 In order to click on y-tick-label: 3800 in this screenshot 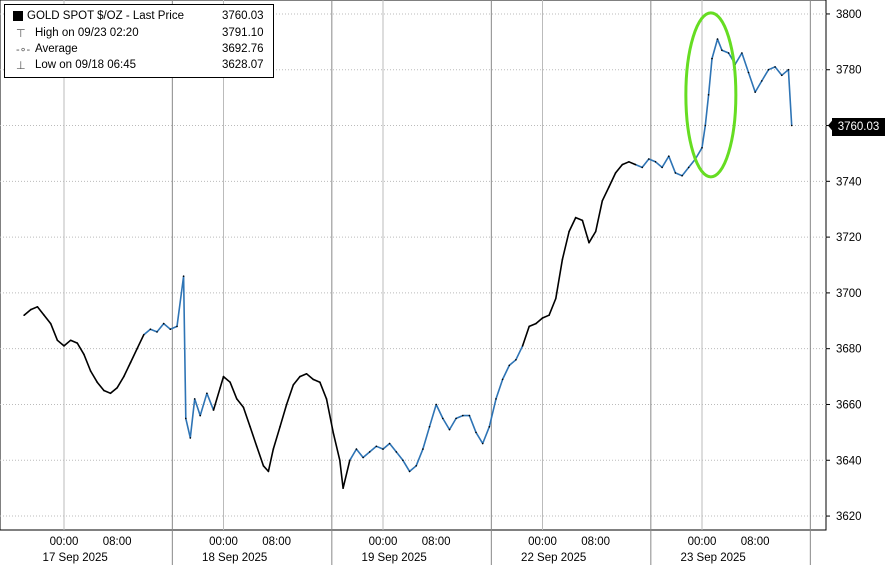, I will do `click(849, 15)`.